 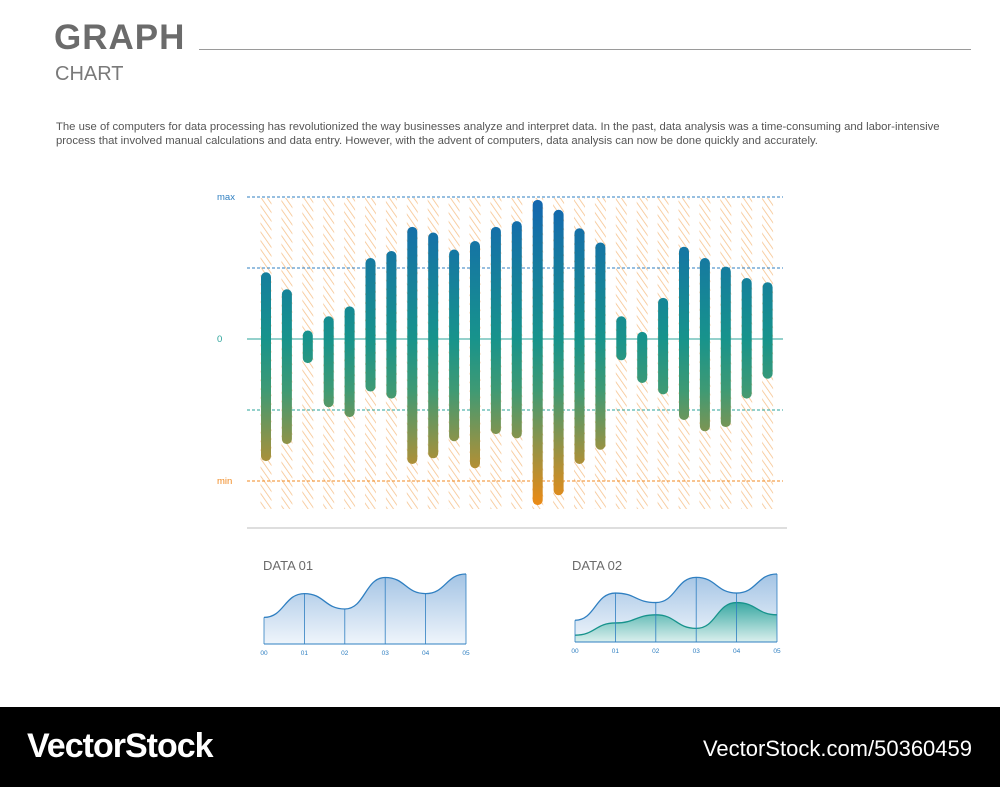 What do you see at coordinates (585, 49) in the screenshot?
I see `title-rule` at bounding box center [585, 49].